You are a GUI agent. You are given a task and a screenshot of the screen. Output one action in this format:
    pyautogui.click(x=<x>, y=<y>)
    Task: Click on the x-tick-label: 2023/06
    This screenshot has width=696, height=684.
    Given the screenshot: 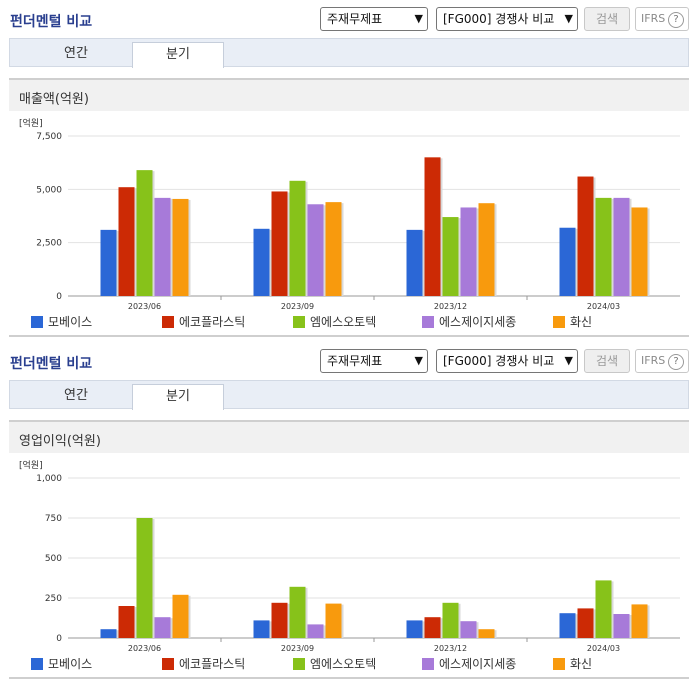 What is the action you would take?
    pyautogui.click(x=144, y=306)
    